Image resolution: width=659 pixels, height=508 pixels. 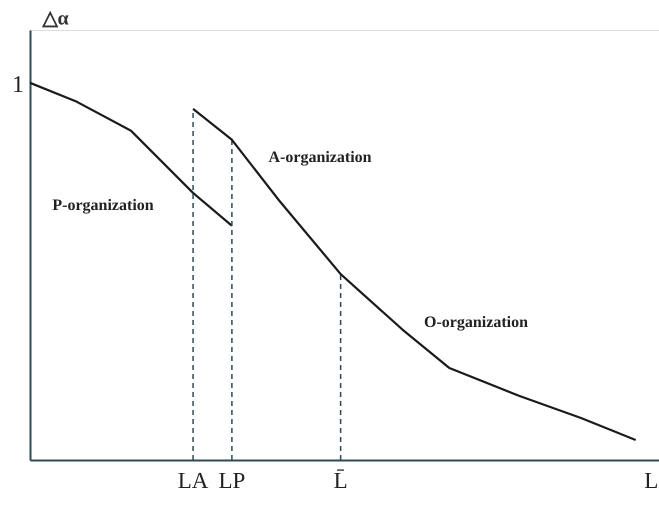 What do you see at coordinates (341, 480) in the screenshot?
I see `x-tick-label: L̄` at bounding box center [341, 480].